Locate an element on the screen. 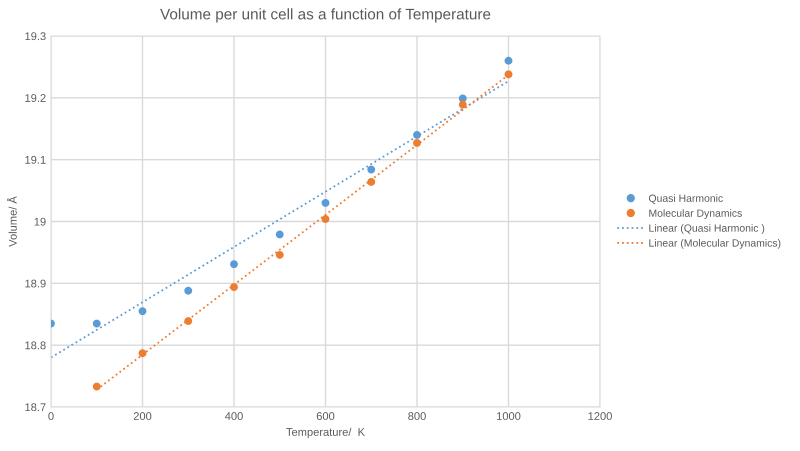  legend-label: Molecular Dynamics is located at coordinates (695, 214).